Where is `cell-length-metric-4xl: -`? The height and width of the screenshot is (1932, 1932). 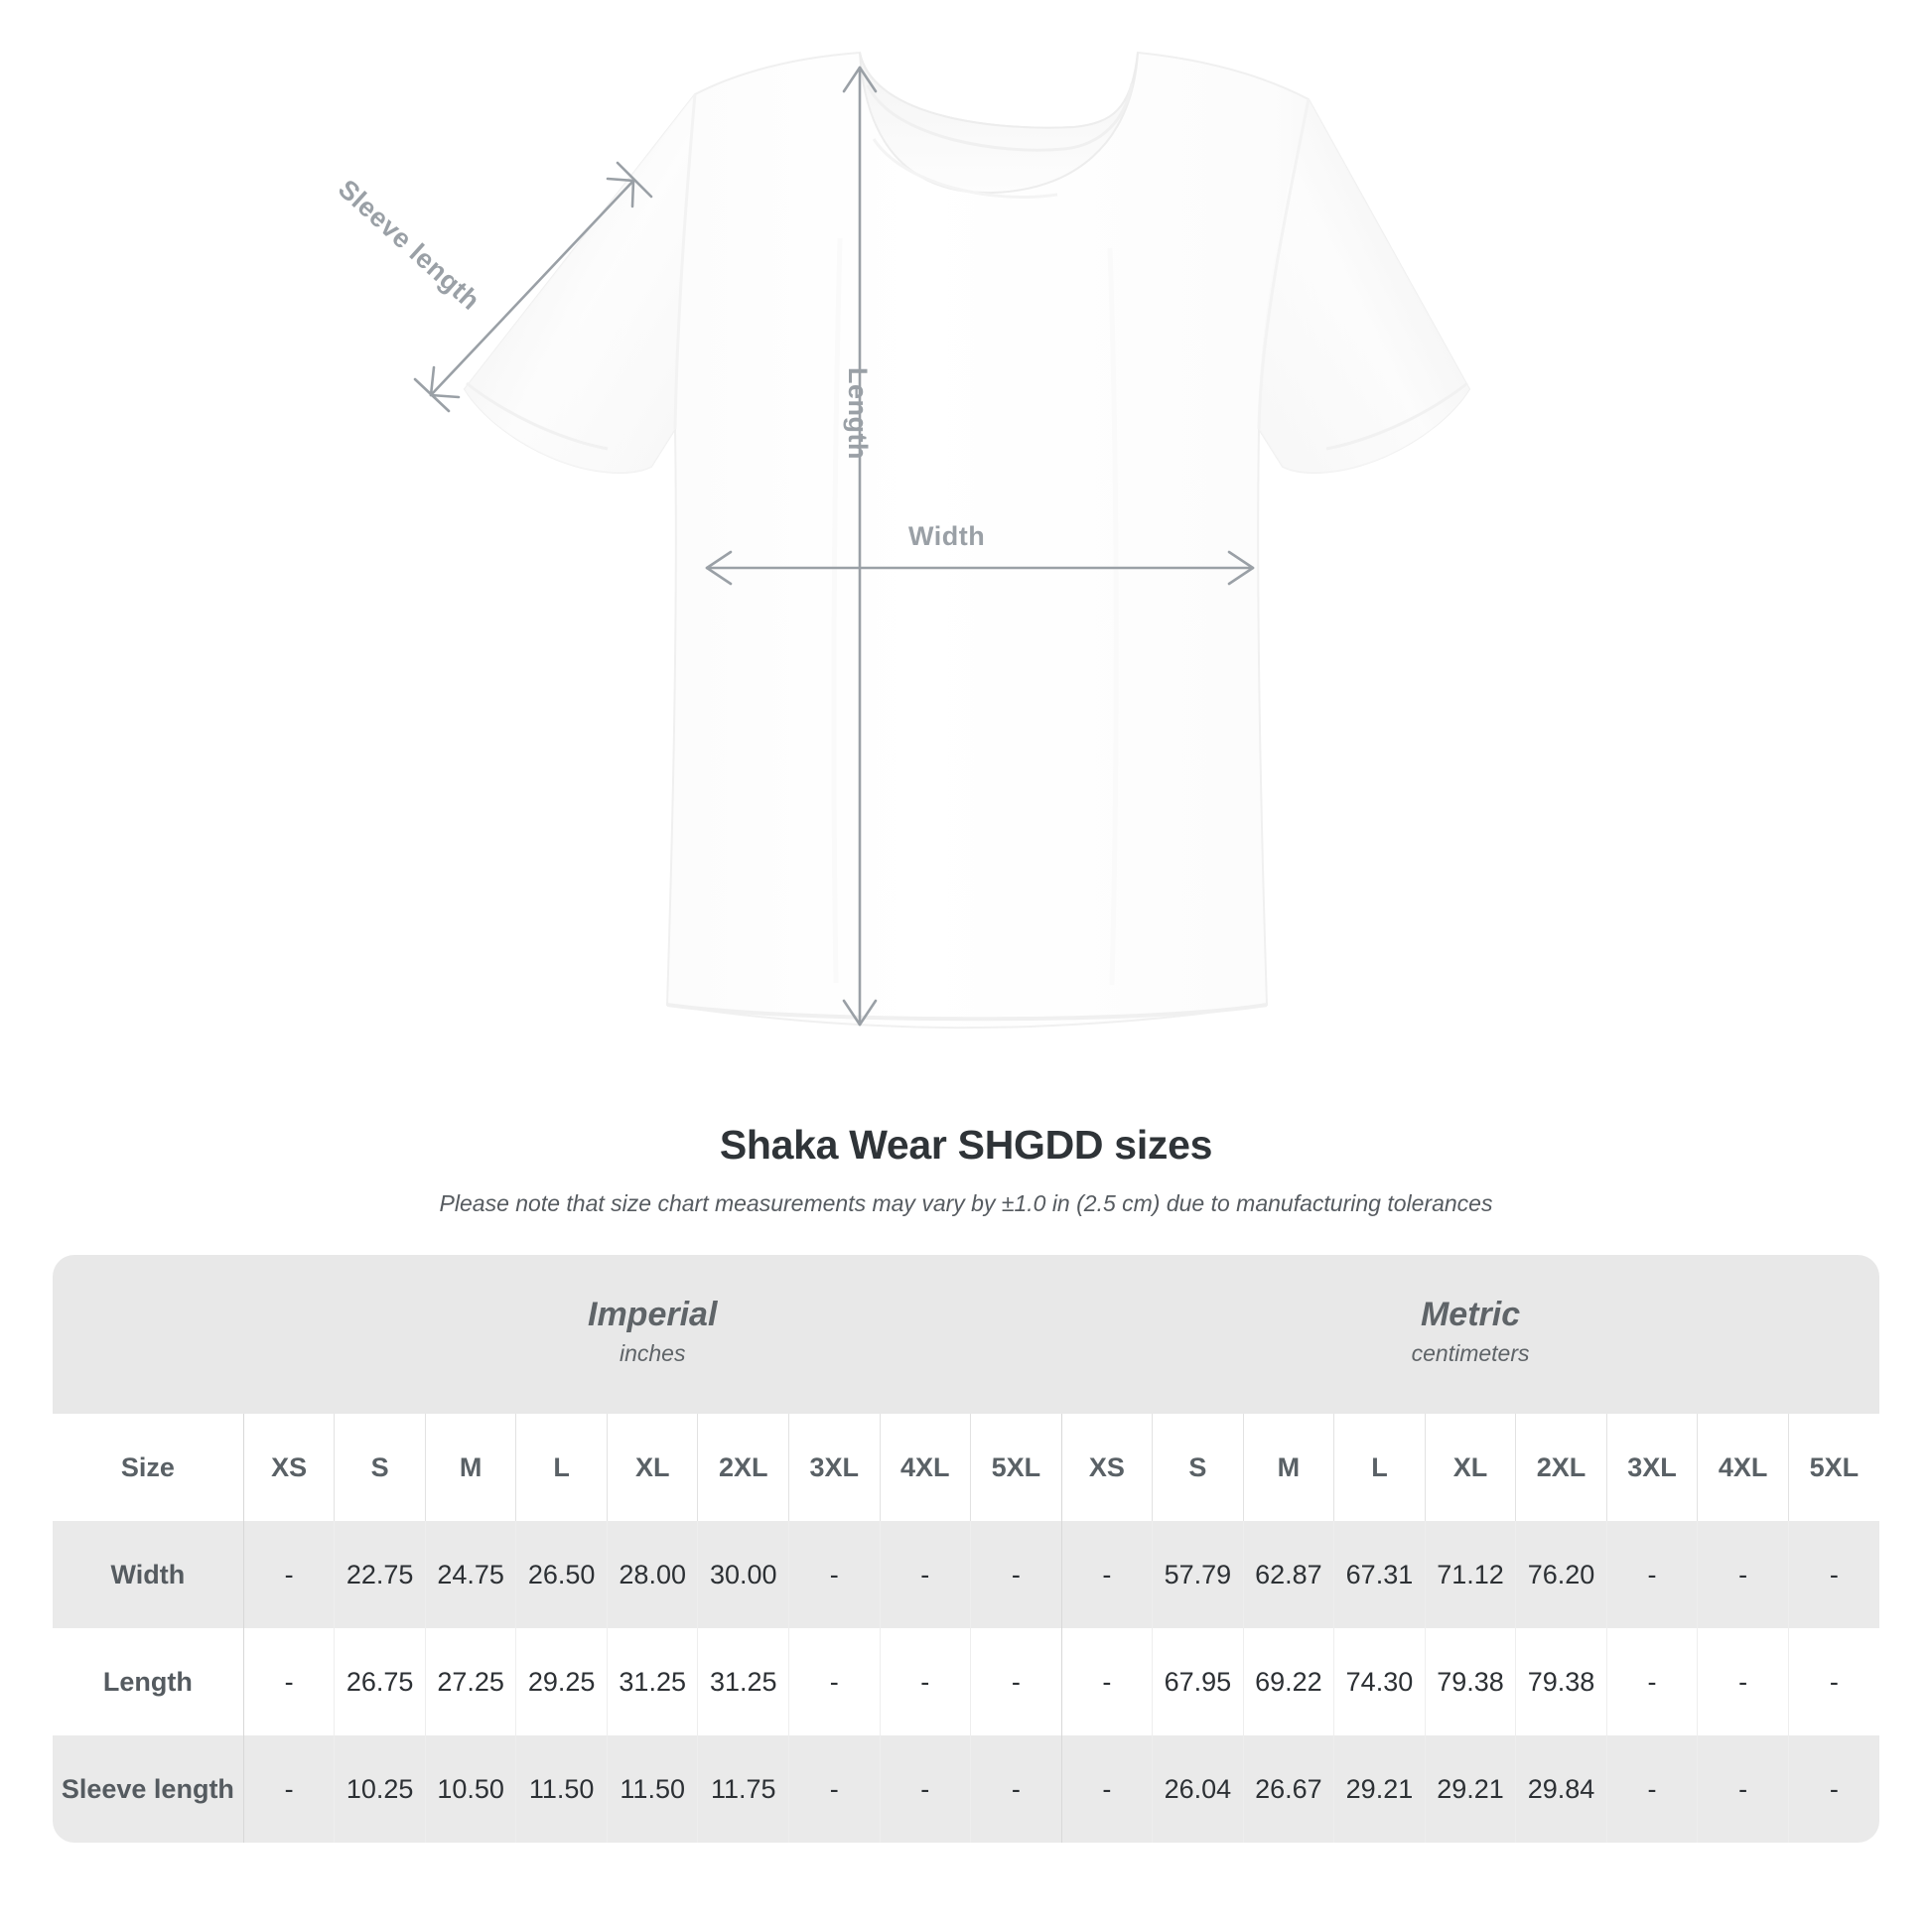 cell-length-metric-4xl: - is located at coordinates (1743, 1682).